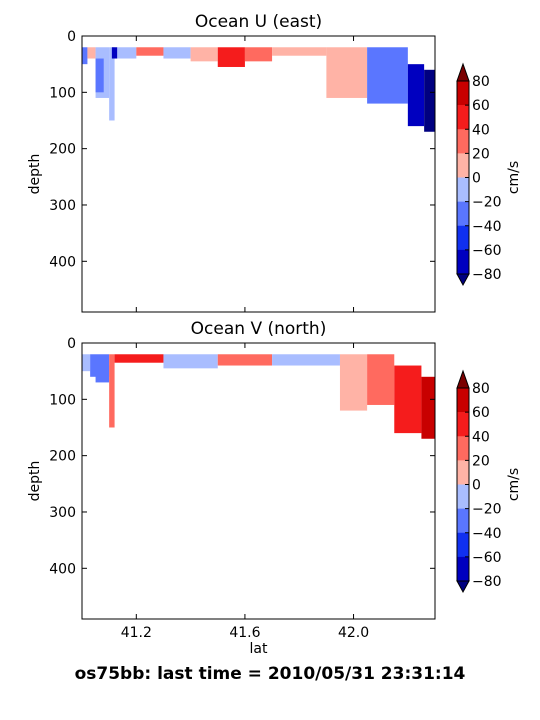  Describe the element at coordinates (244, 633) in the screenshot. I see `x-tick-label: 41.6` at that location.